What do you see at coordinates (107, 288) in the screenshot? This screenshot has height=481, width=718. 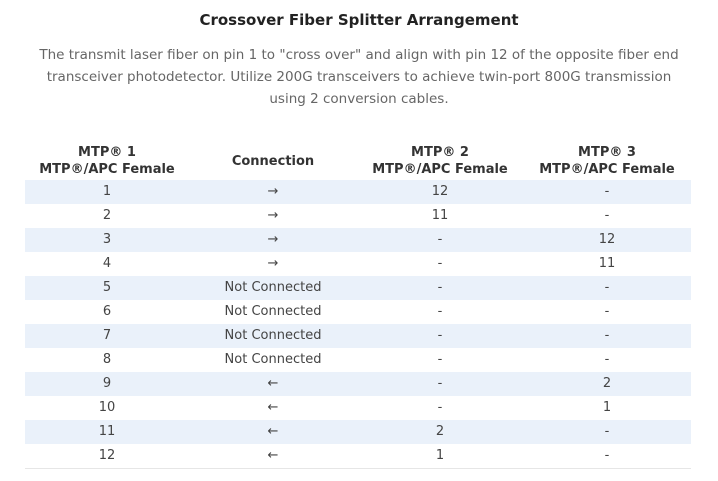 I see `cell-mtp1: 5` at bounding box center [107, 288].